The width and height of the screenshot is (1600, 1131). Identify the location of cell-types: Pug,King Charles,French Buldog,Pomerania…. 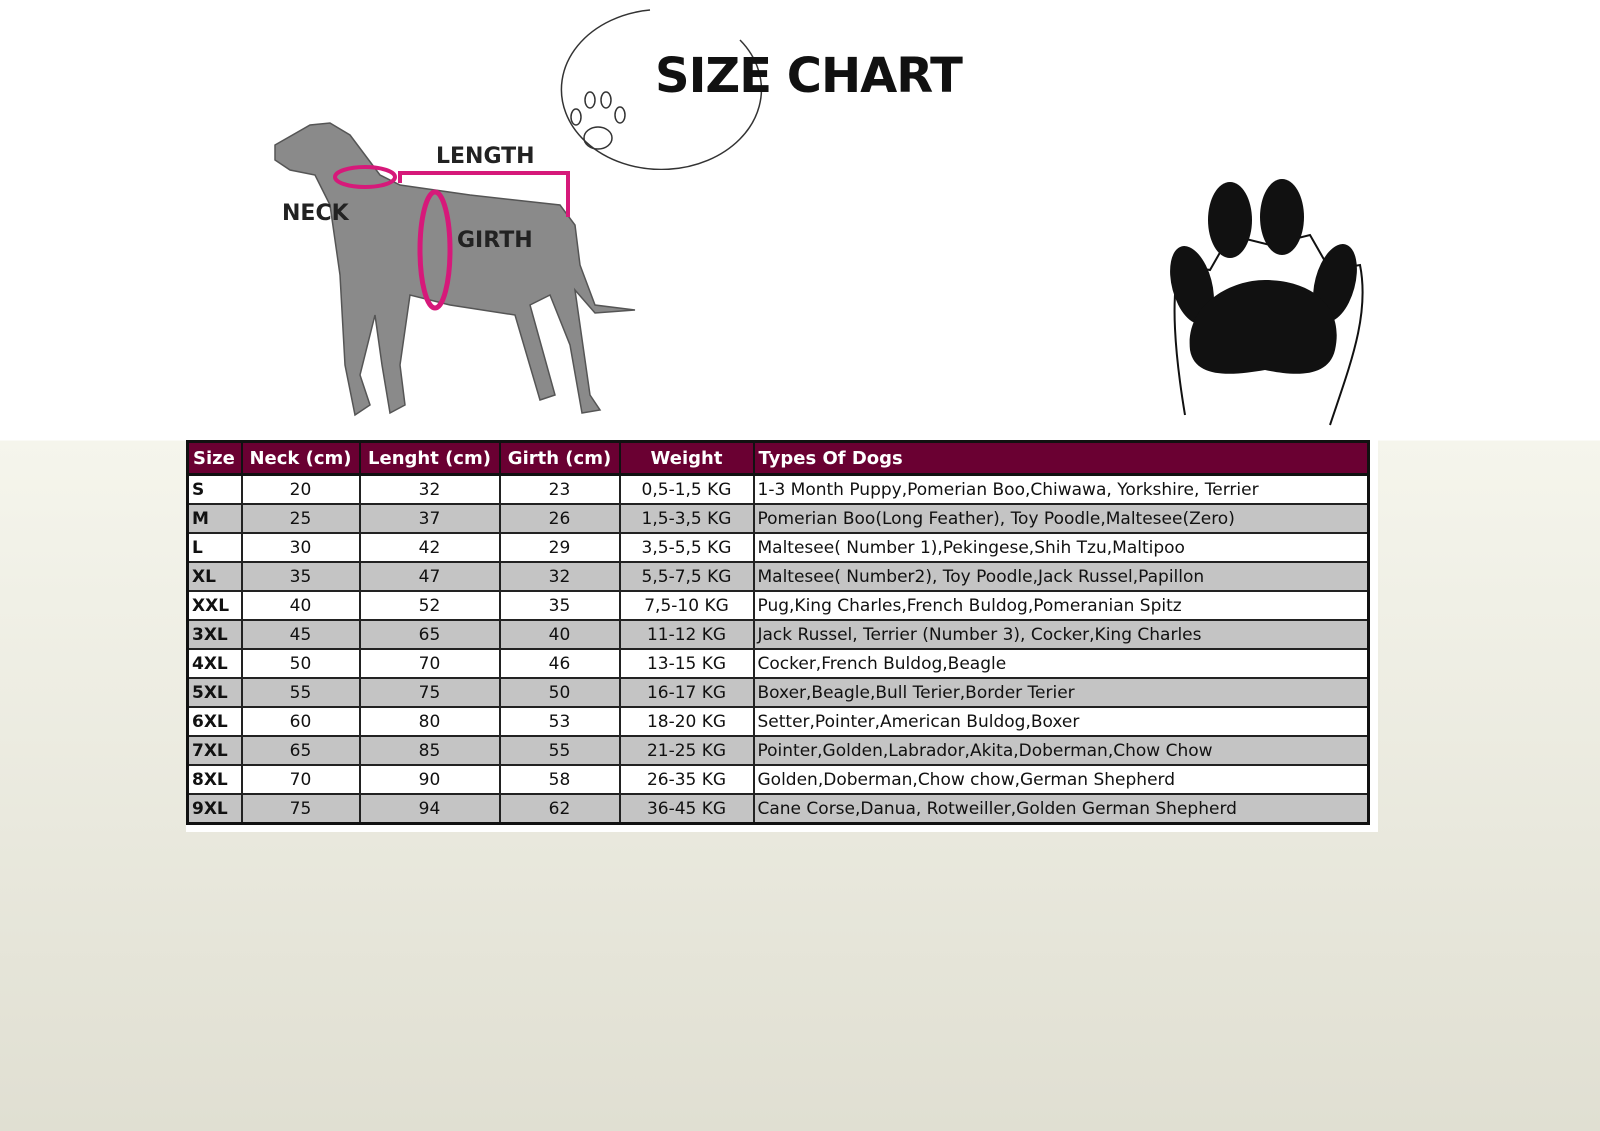
(1061, 605).